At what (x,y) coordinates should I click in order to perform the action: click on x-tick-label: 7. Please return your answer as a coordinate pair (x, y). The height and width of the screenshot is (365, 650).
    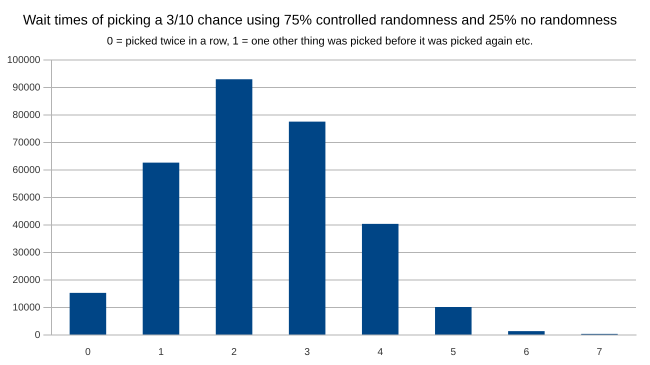
    Looking at the image, I should click on (599, 352).